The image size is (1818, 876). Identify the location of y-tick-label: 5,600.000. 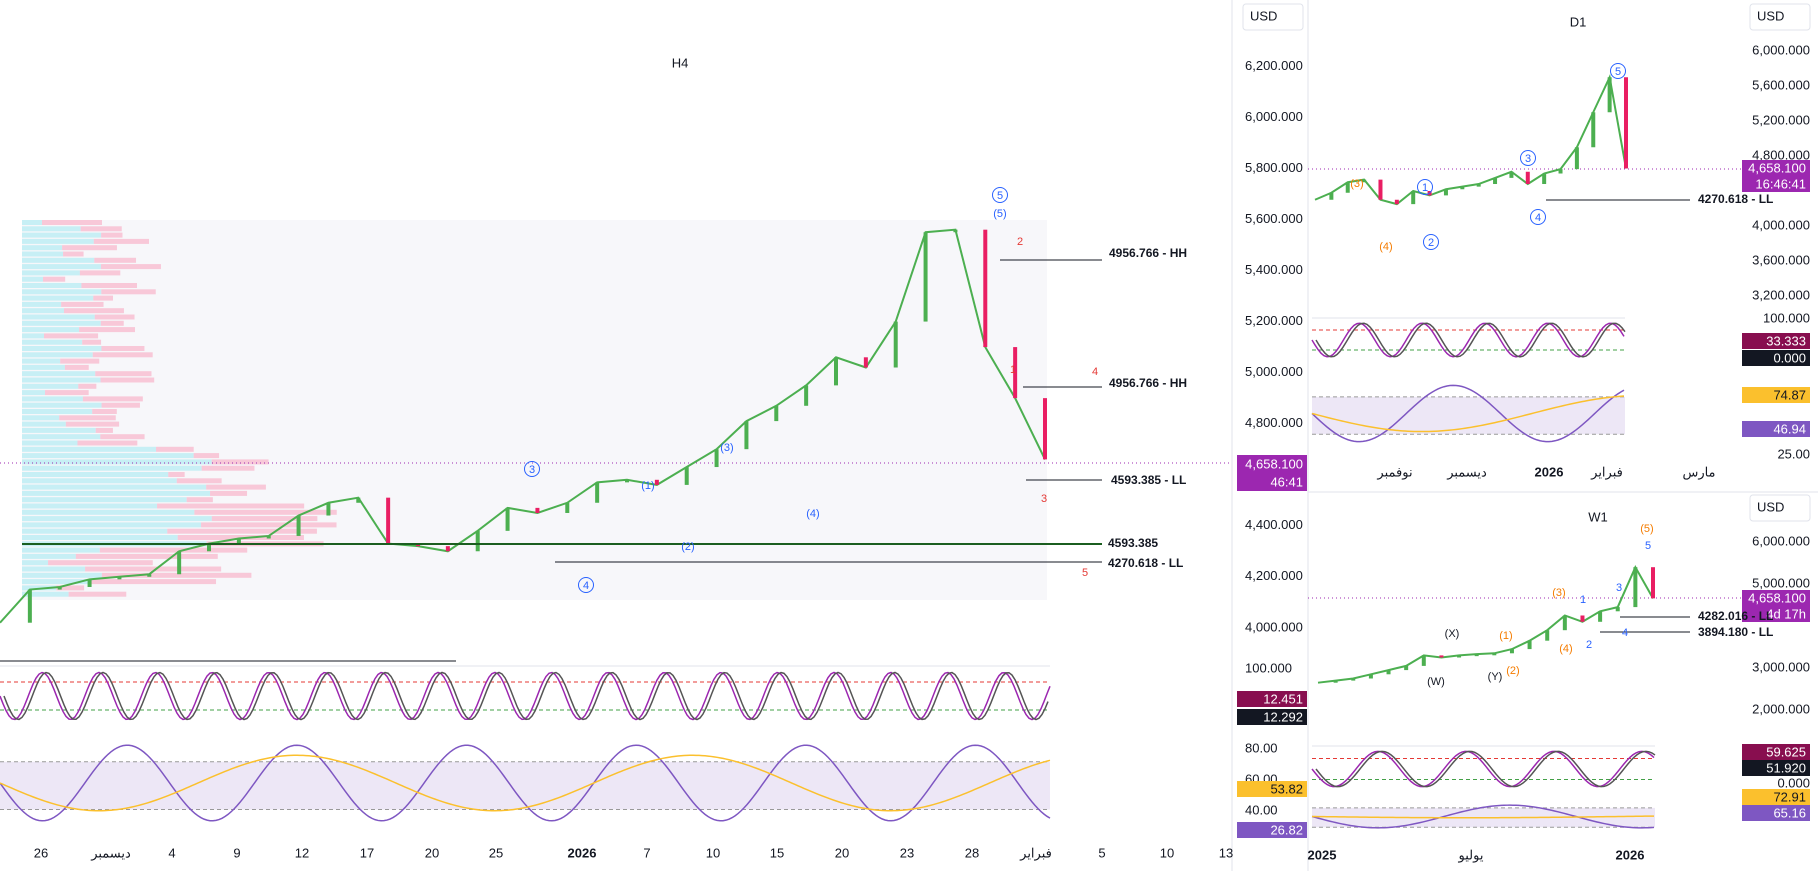
(1274, 218).